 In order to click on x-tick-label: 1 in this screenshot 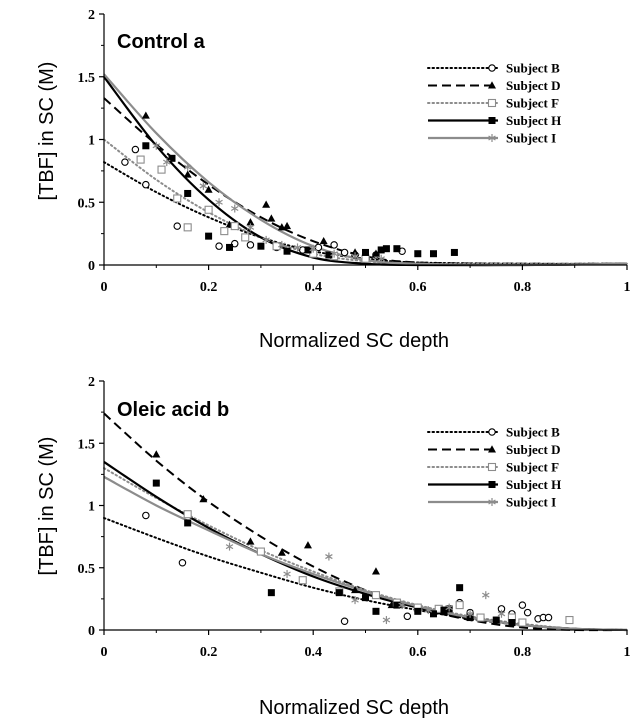, I will do `click(627, 652)`.